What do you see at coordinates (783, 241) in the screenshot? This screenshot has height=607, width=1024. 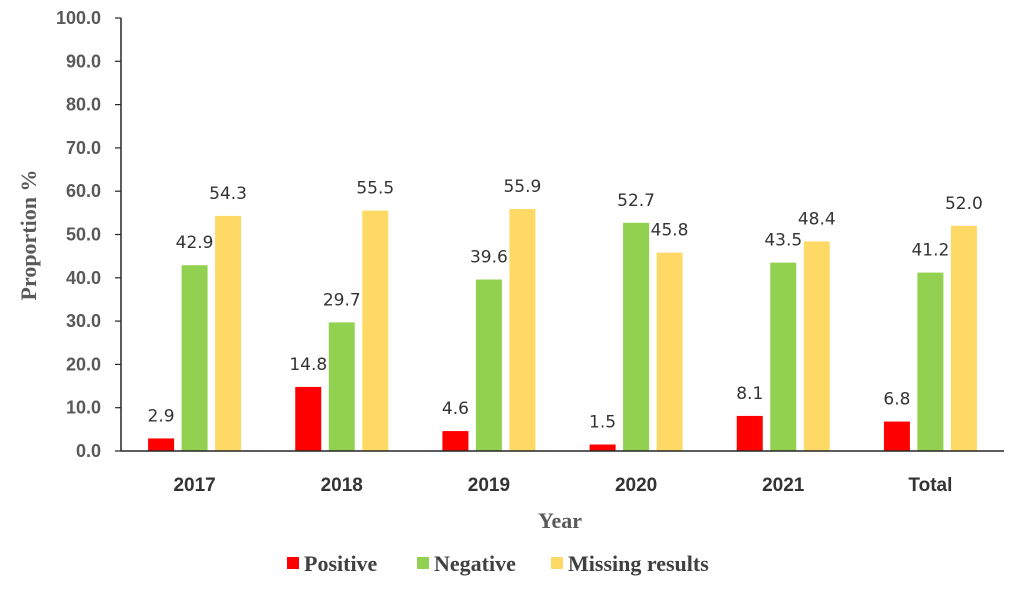 I see `data-label: 43.5` at bounding box center [783, 241].